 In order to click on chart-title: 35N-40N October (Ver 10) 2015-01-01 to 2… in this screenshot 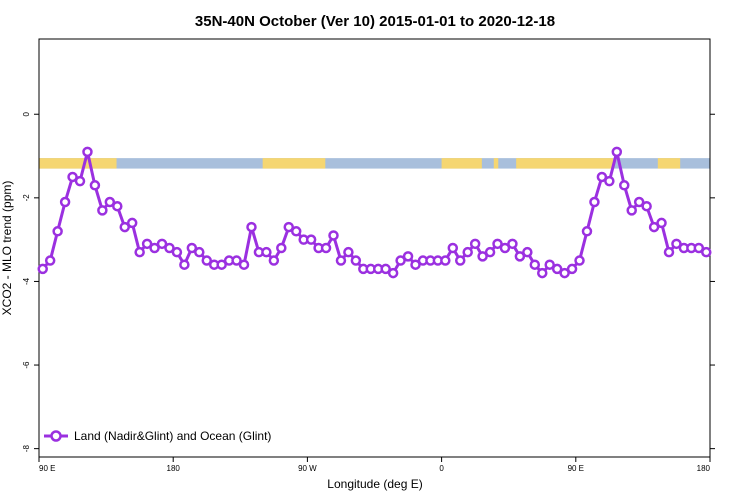, I will do `click(375, 21)`.